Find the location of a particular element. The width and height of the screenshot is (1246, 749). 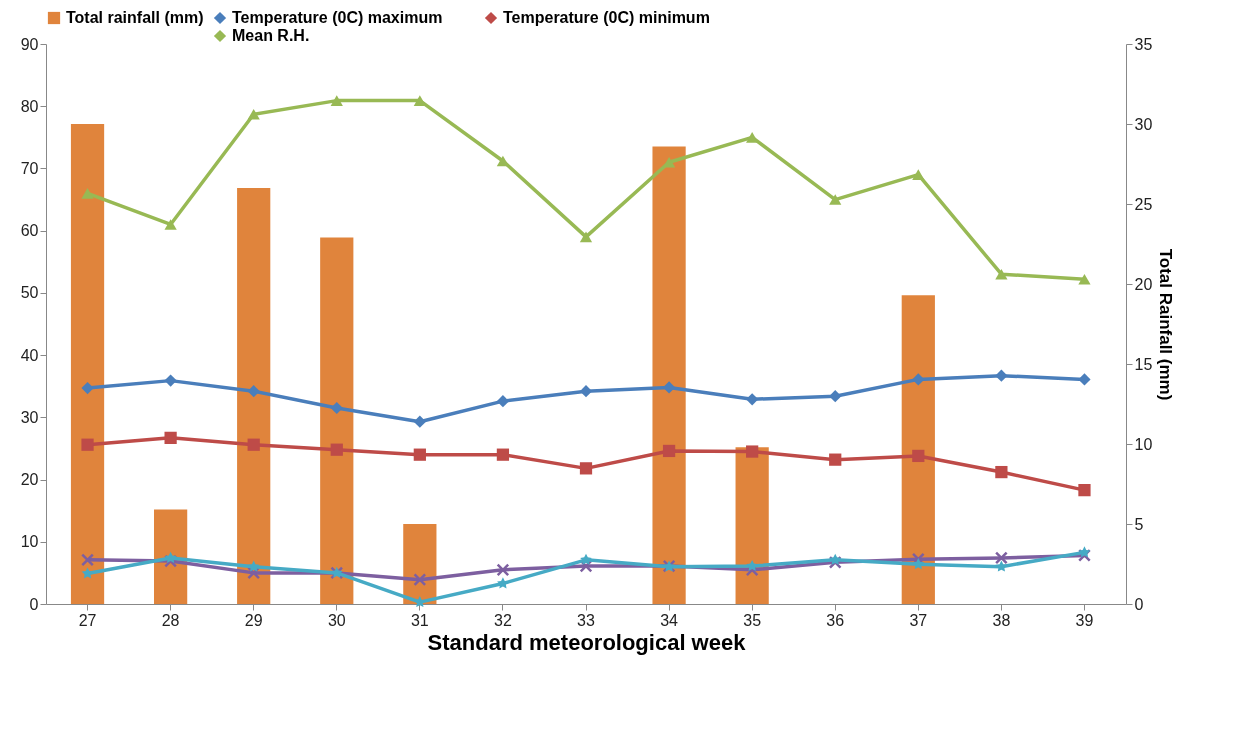

x-axis-title: Standard meteorological week is located at coordinates (587, 642).